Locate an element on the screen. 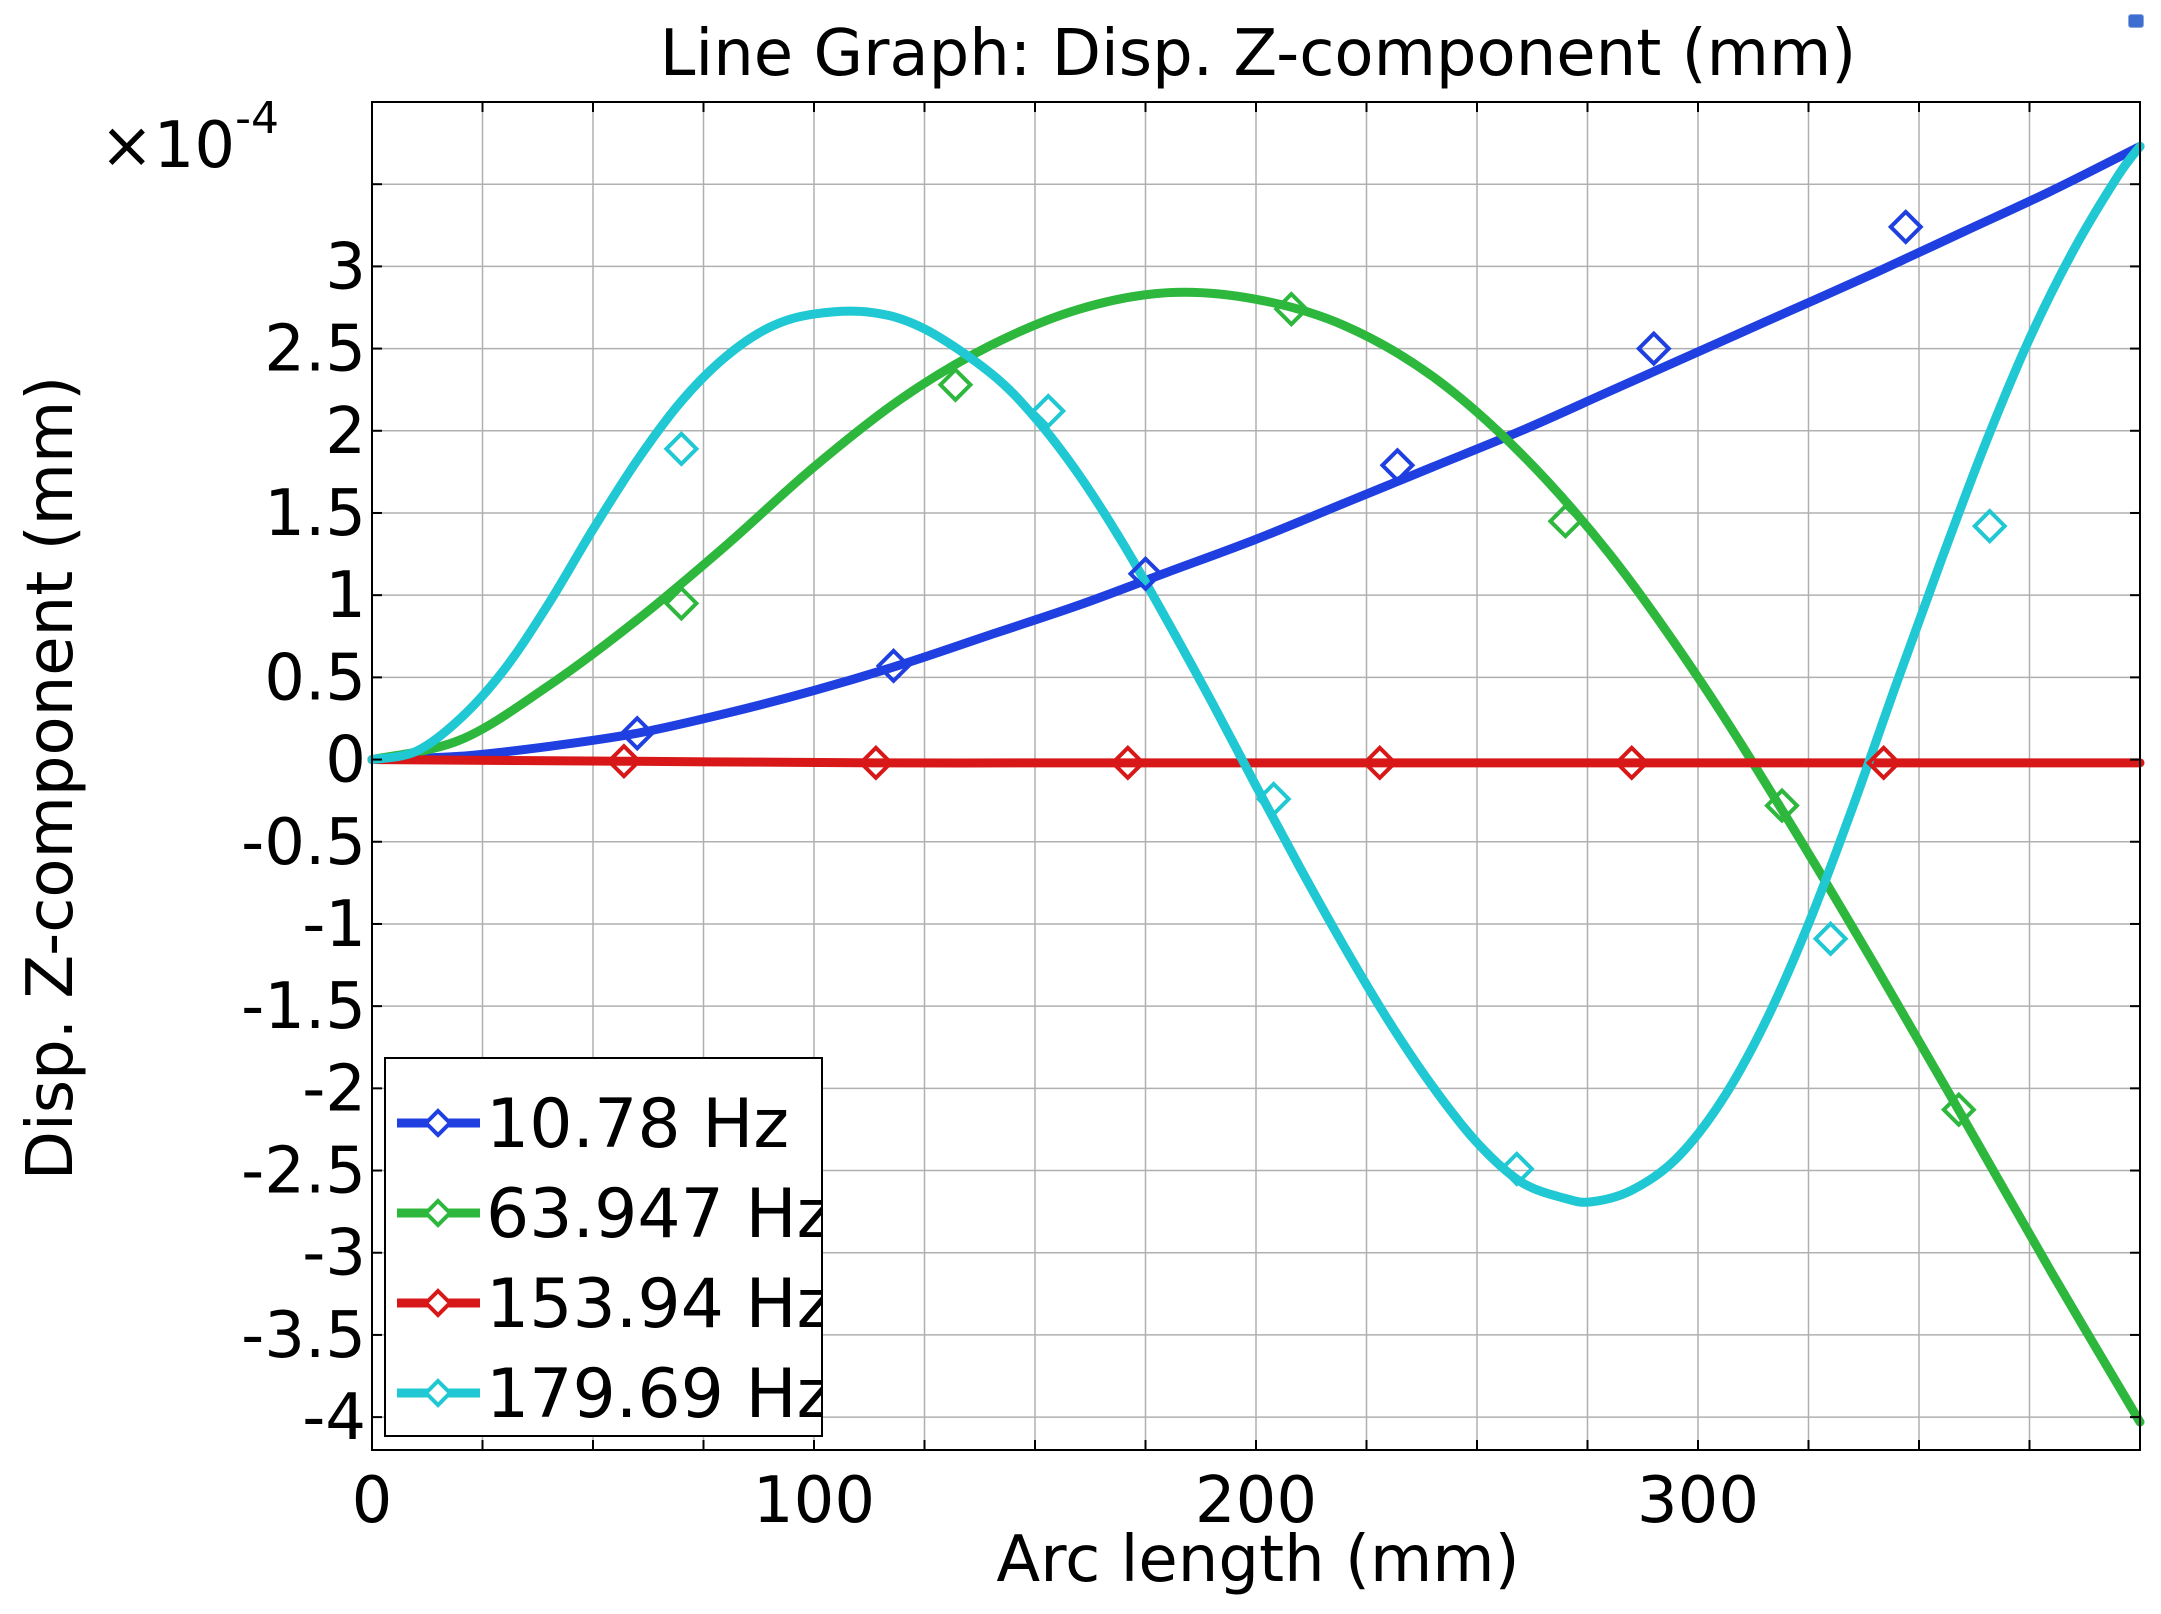 This screenshot has height=1614, width=2161. y-tick-label: -3 is located at coordinates (334, 1254).